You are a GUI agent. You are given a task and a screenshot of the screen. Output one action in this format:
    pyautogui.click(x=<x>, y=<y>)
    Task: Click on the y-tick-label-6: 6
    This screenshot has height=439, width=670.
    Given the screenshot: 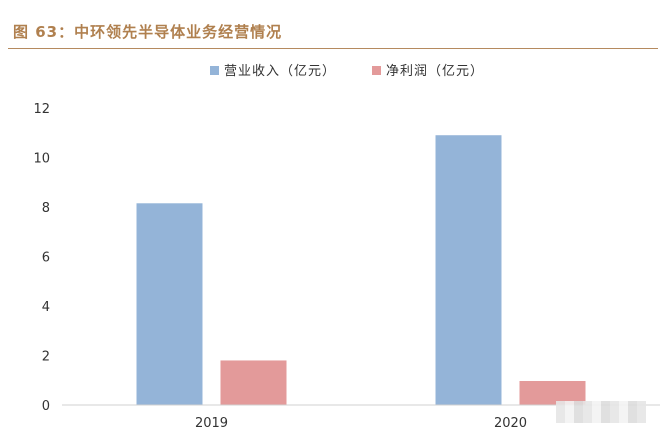 What is the action you would take?
    pyautogui.click(x=46, y=258)
    